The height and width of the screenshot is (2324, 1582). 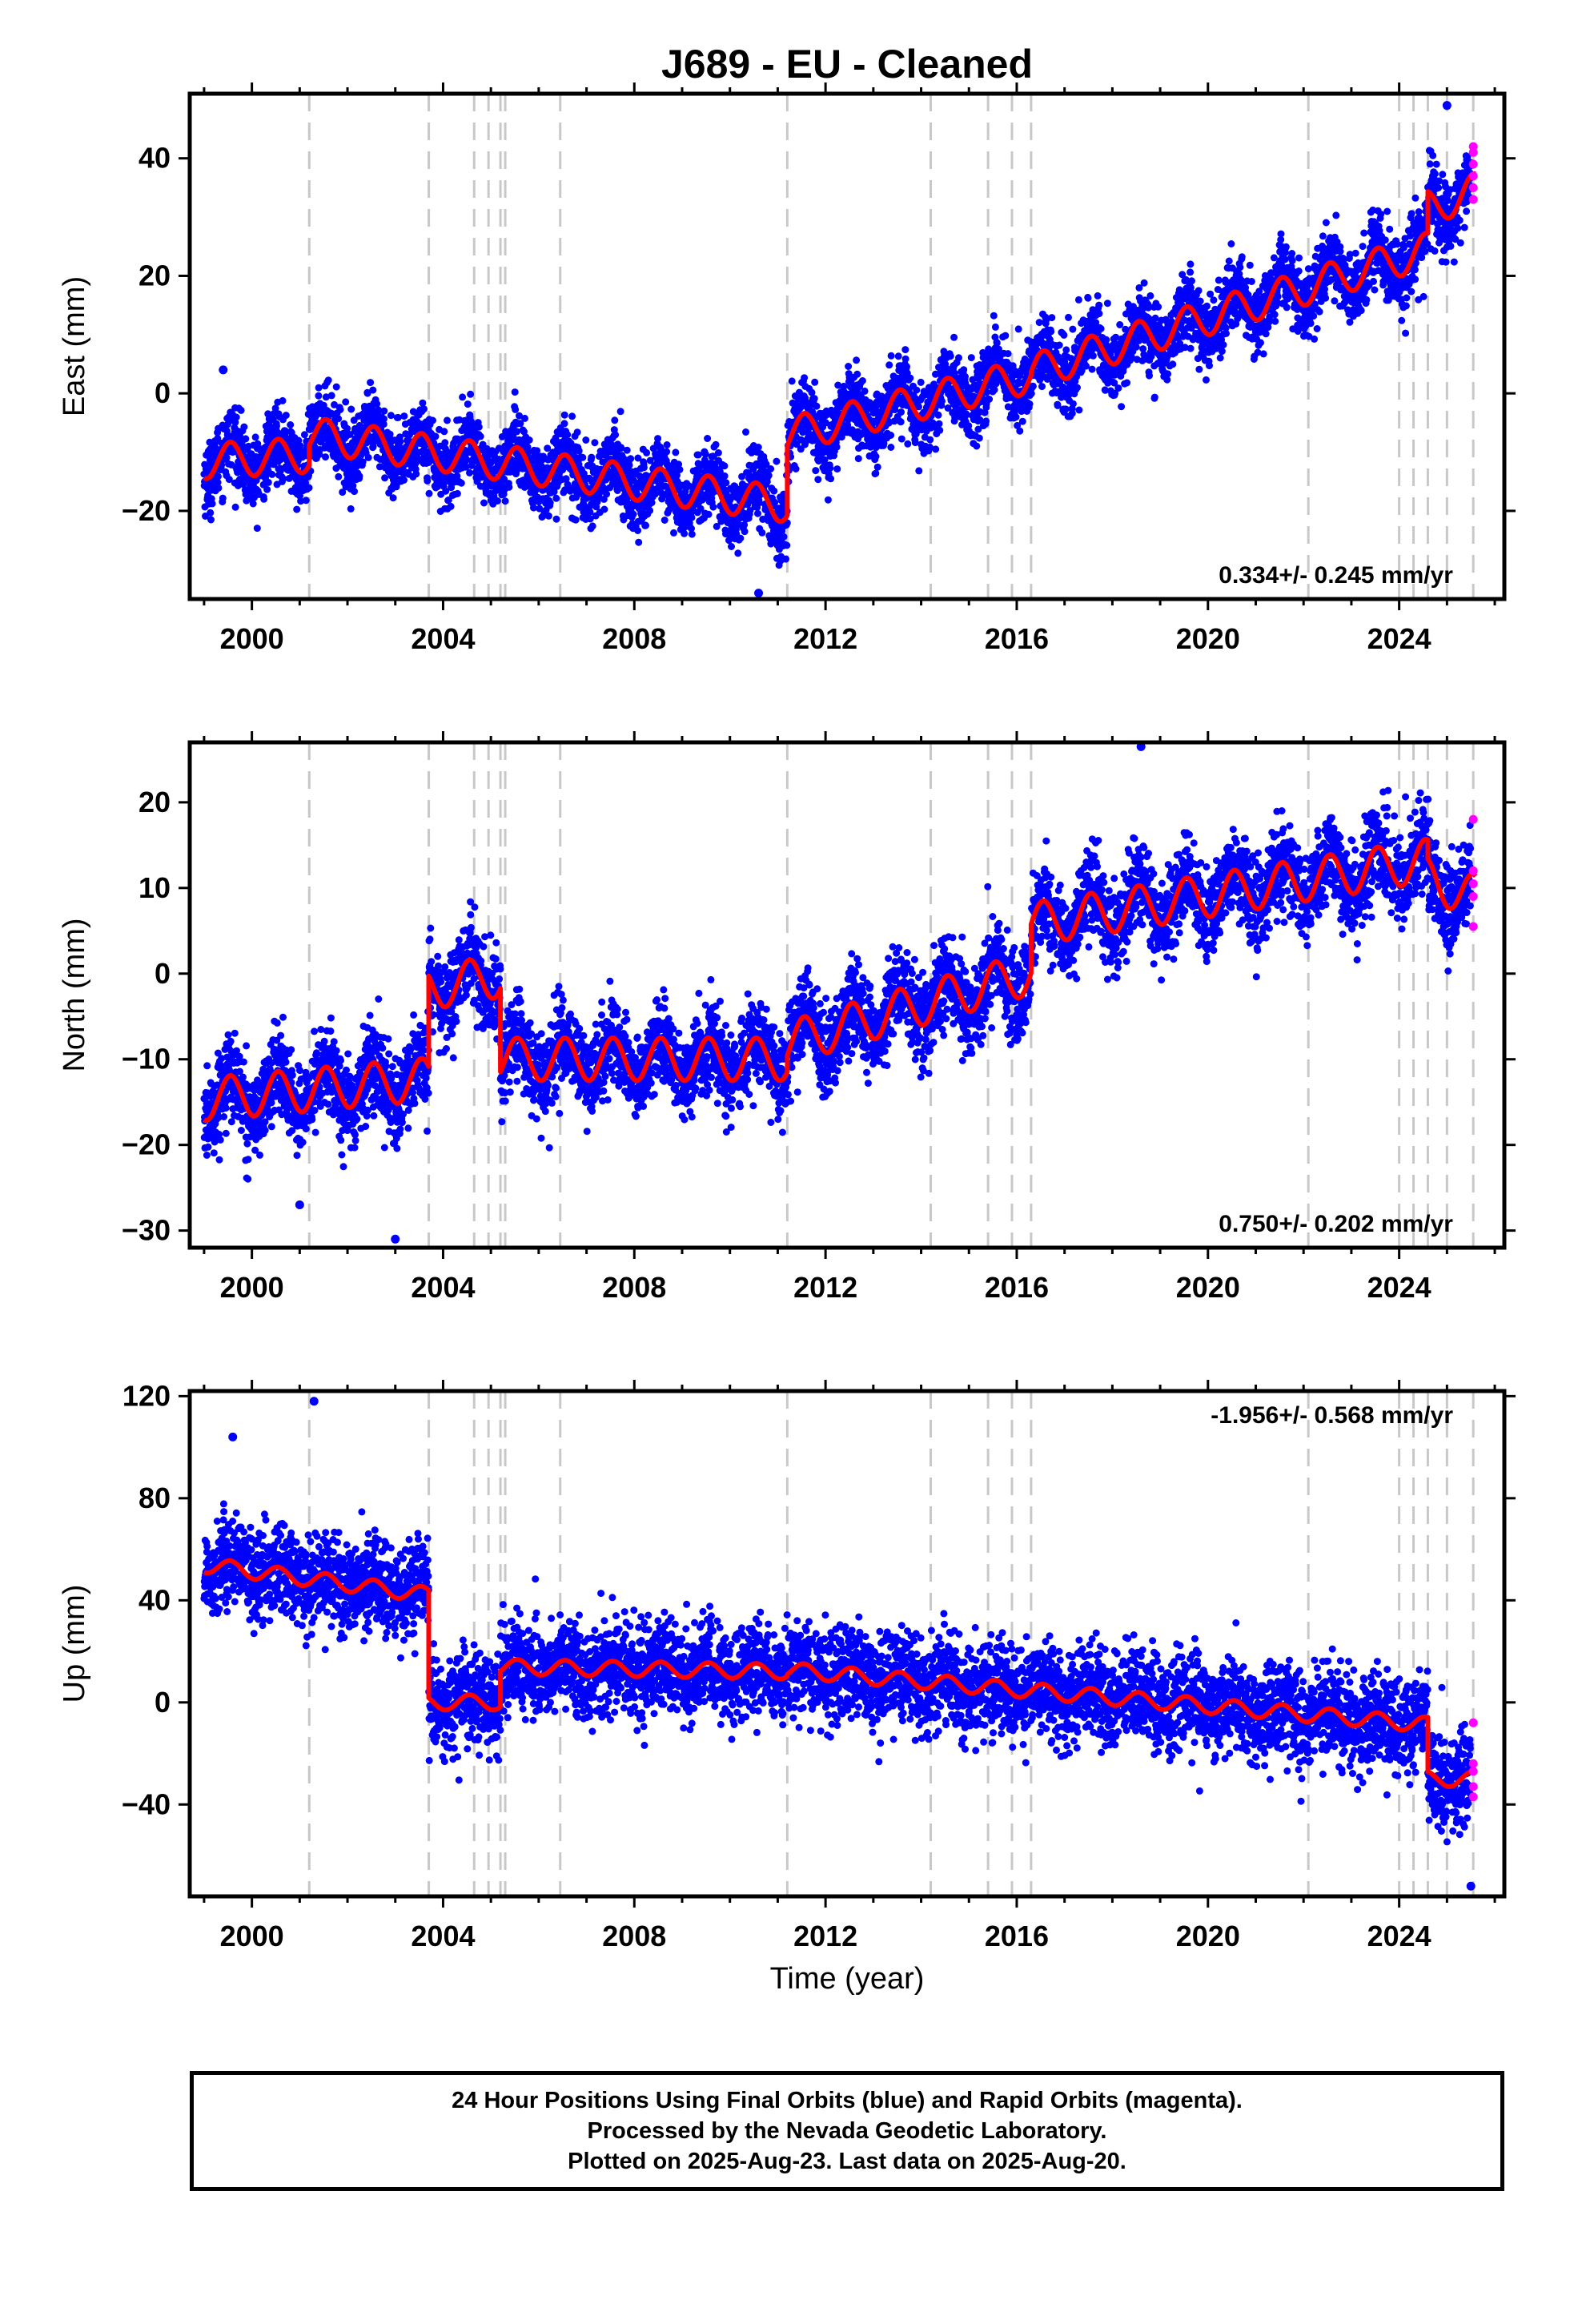 I want to click on y-tick-label: −40, so click(x=146, y=1804).